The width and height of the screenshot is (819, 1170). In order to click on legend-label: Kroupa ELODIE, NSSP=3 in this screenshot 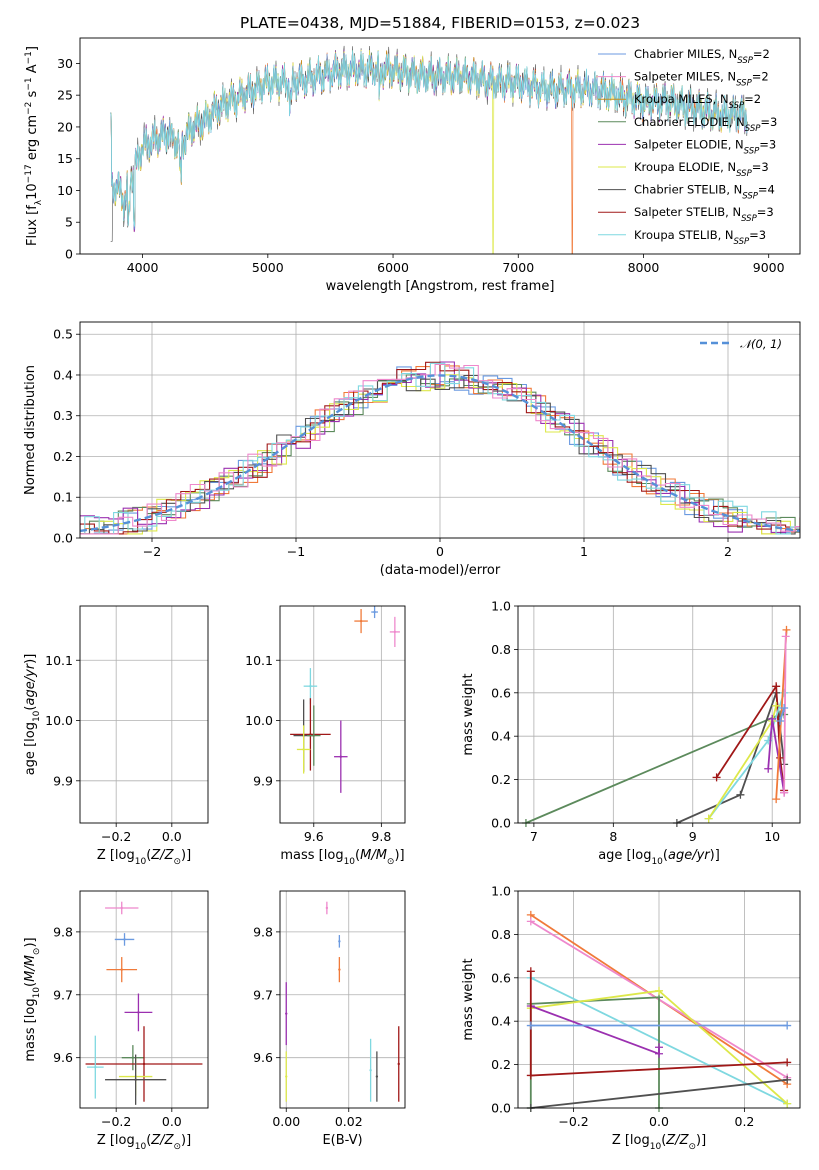, I will do `click(701, 169)`.